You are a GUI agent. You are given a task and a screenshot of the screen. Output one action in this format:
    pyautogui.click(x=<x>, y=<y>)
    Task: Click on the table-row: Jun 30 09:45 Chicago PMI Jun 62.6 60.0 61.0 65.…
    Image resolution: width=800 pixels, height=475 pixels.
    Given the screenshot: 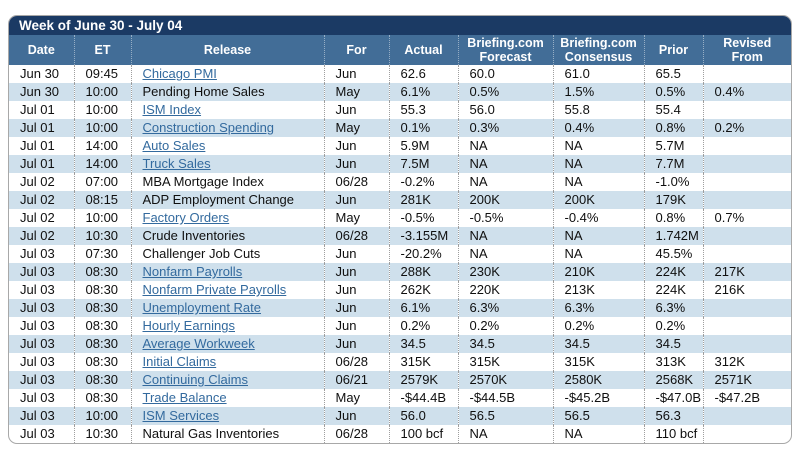 What is the action you would take?
    pyautogui.click(x=400, y=74)
    